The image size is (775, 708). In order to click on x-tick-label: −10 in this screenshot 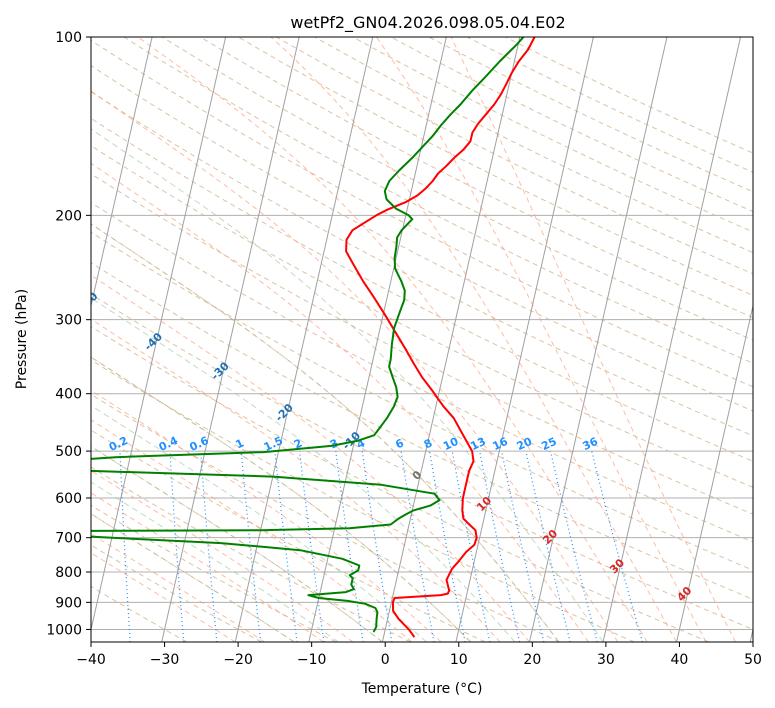, I will do `click(312, 660)`.